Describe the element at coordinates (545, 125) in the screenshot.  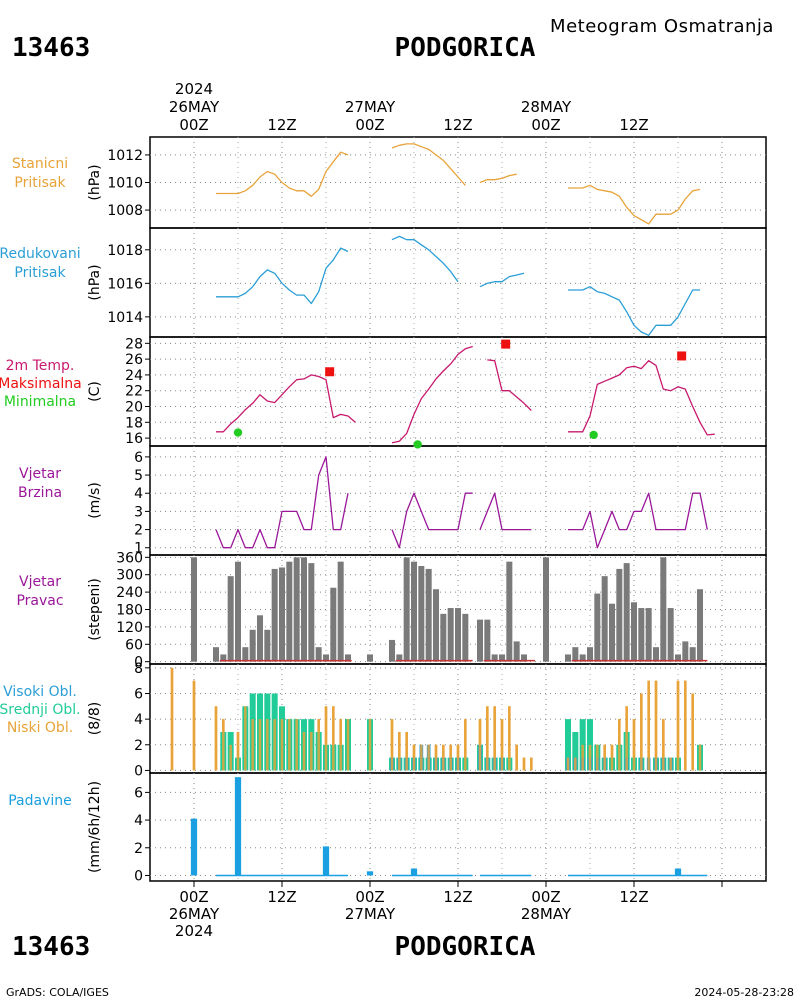
I see `top-time-label: 00Z` at that location.